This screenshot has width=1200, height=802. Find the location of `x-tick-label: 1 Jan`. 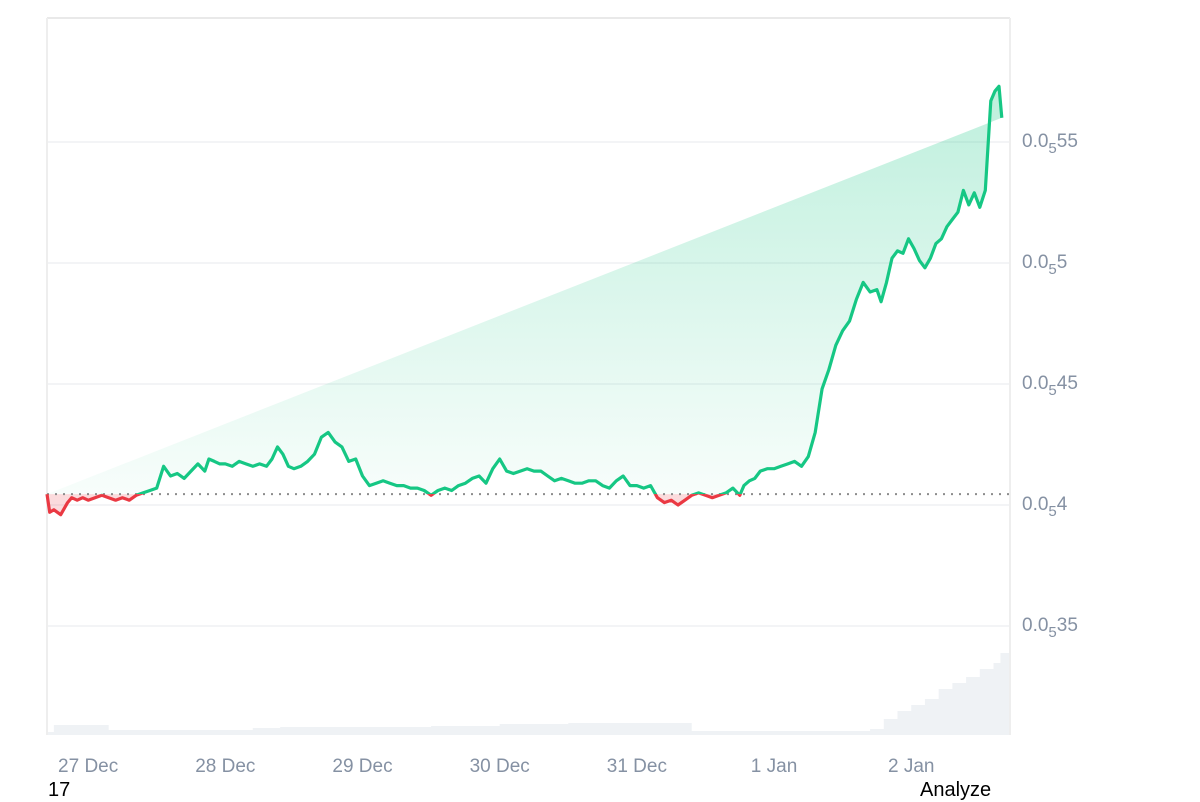

x-tick-label: 1 Jan is located at coordinates (774, 766).